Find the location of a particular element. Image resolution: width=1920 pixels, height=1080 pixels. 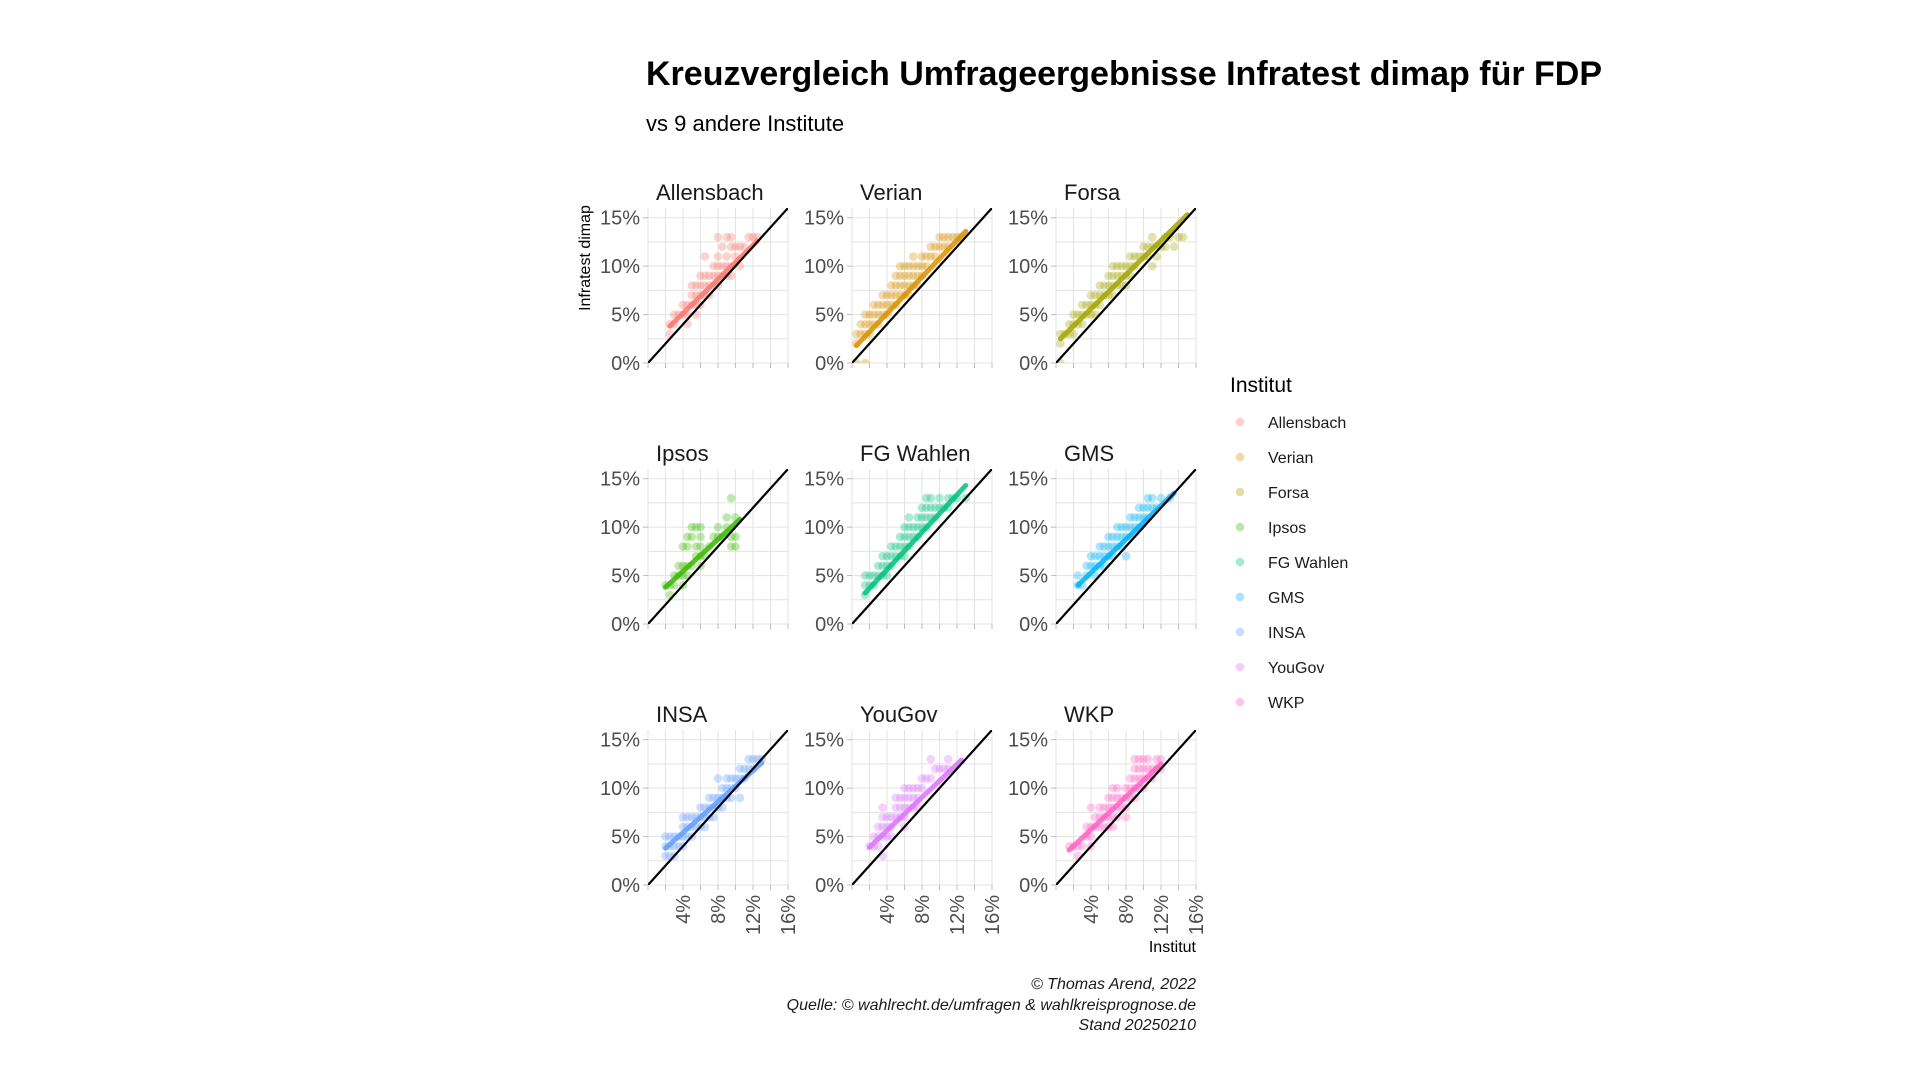

x-tick-label: 4% is located at coordinates (1092, 909).